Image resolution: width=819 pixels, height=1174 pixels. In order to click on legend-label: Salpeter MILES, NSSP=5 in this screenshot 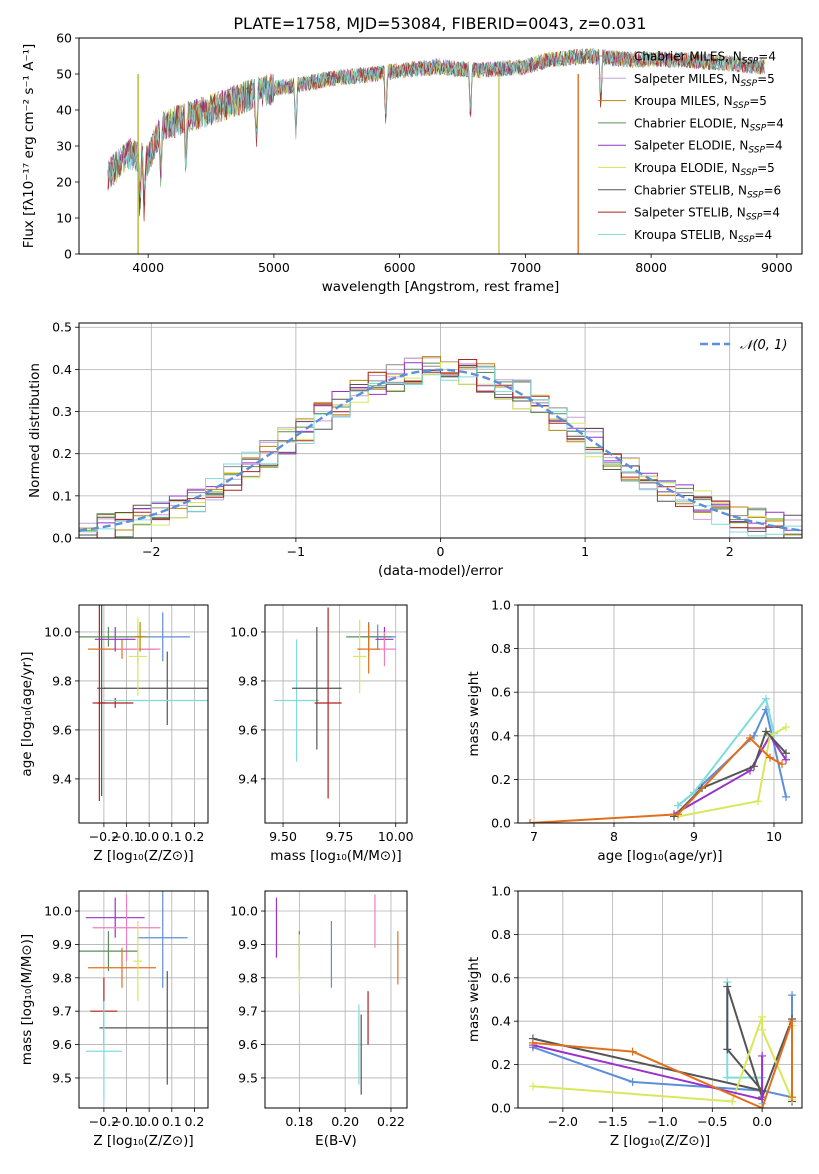, I will do `click(704, 80)`.